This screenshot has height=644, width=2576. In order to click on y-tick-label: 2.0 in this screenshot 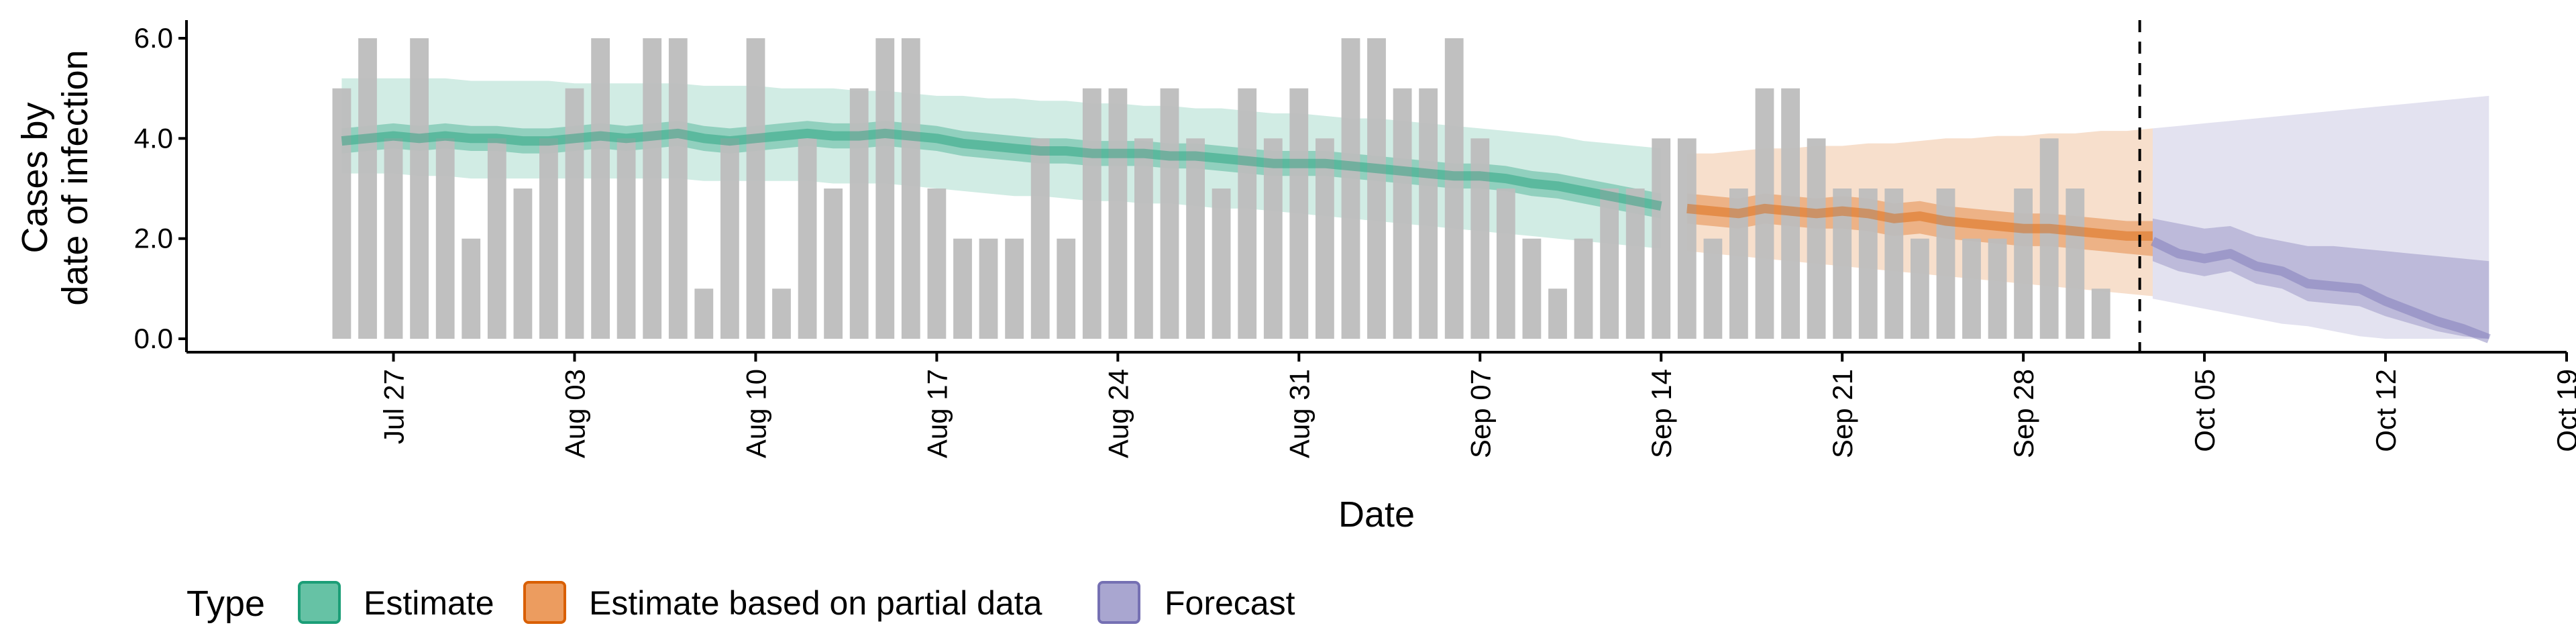, I will do `click(153, 238)`.